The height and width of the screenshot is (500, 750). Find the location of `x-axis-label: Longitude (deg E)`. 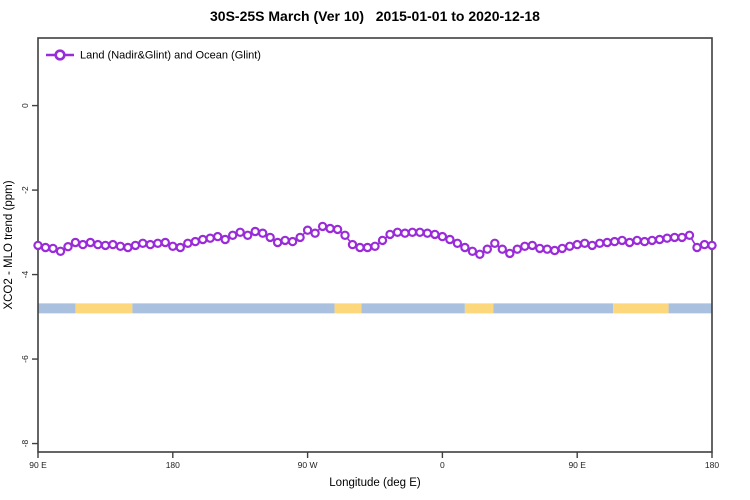

x-axis-label: Longitude (deg E) is located at coordinates (375, 483).